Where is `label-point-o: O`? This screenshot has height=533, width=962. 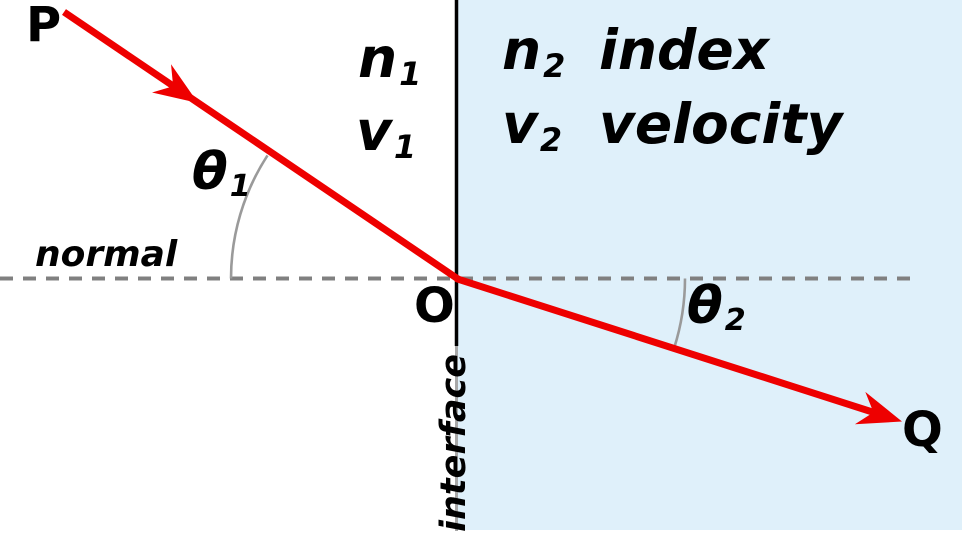
label-point-o: O is located at coordinates (434, 306).